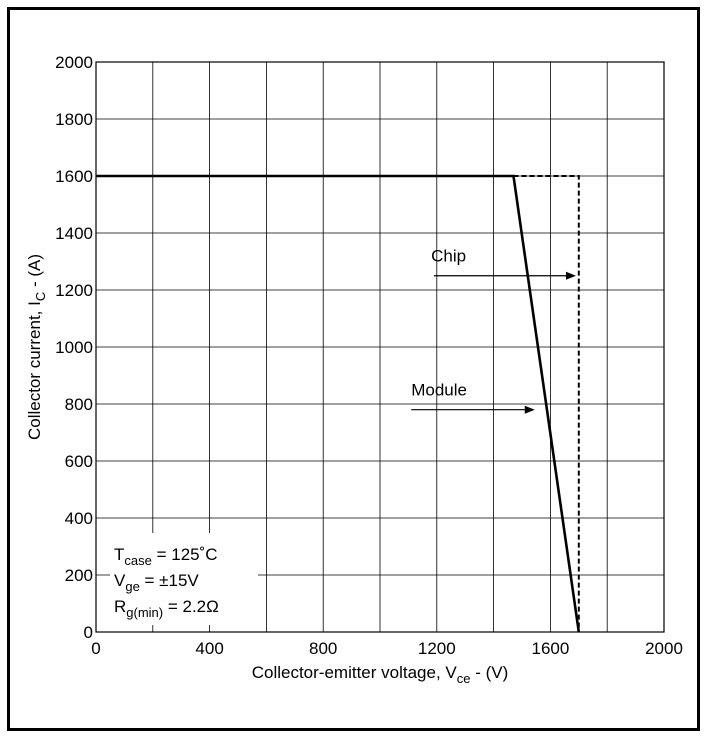 The image size is (707, 738). I want to click on condition-main: V, so click(120, 580).